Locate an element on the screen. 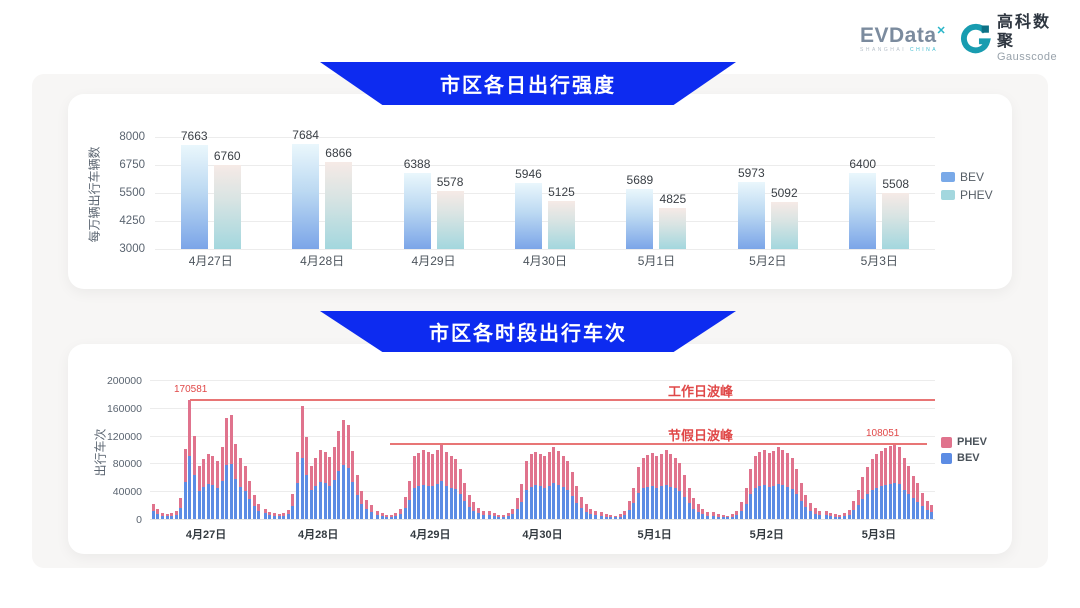  bar-phev: 6760 is located at coordinates (227, 199).